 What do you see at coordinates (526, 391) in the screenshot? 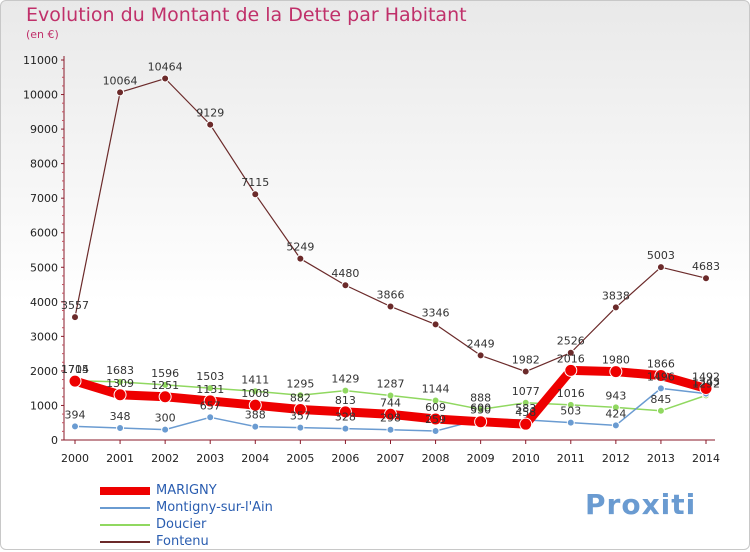
I see `data-label: 1077` at bounding box center [526, 391].